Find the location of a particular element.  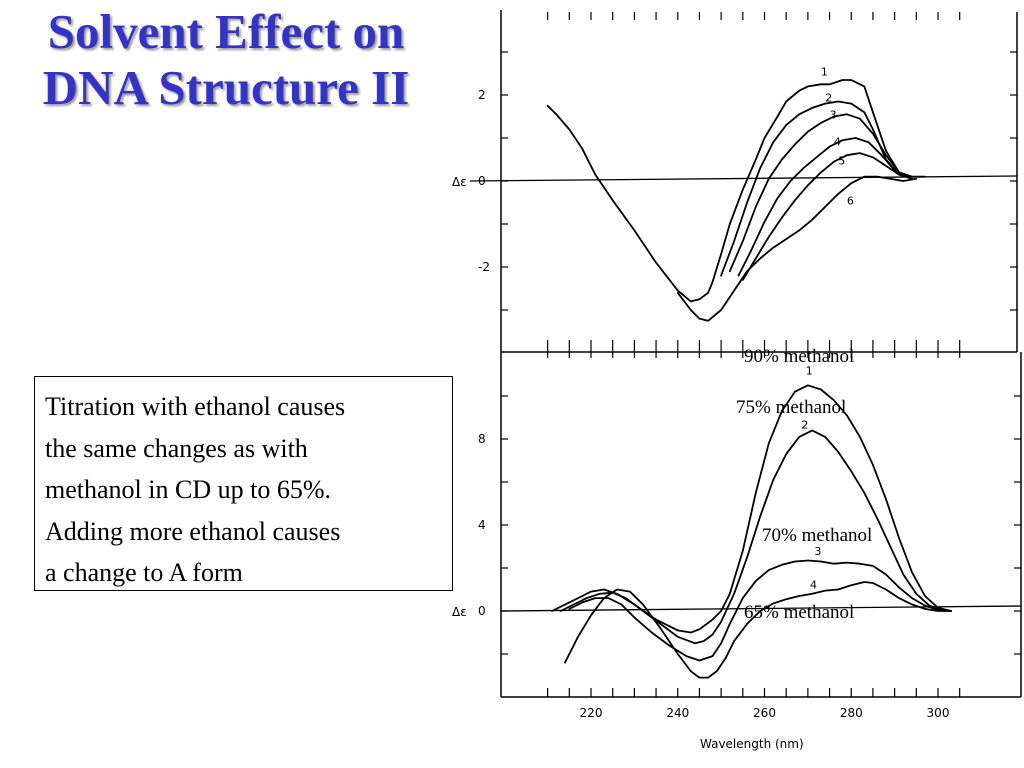

lower-curve-label-3: 3 is located at coordinates (817, 551).